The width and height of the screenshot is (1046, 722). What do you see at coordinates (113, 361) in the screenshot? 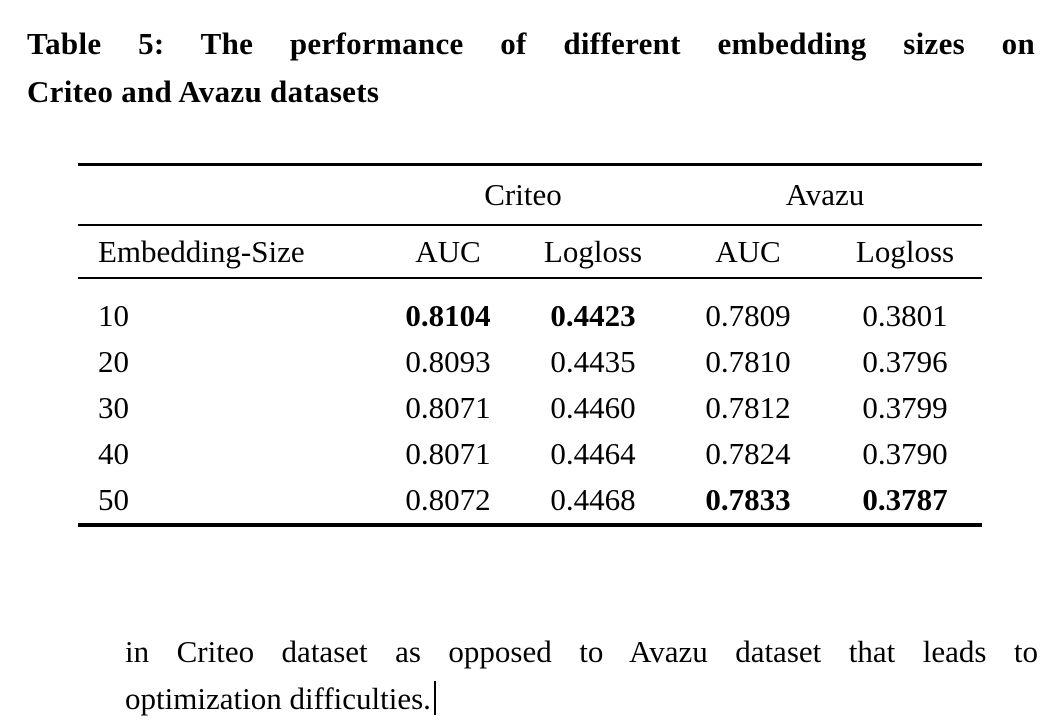
I see `cell-embedding-size: 20` at bounding box center [113, 361].